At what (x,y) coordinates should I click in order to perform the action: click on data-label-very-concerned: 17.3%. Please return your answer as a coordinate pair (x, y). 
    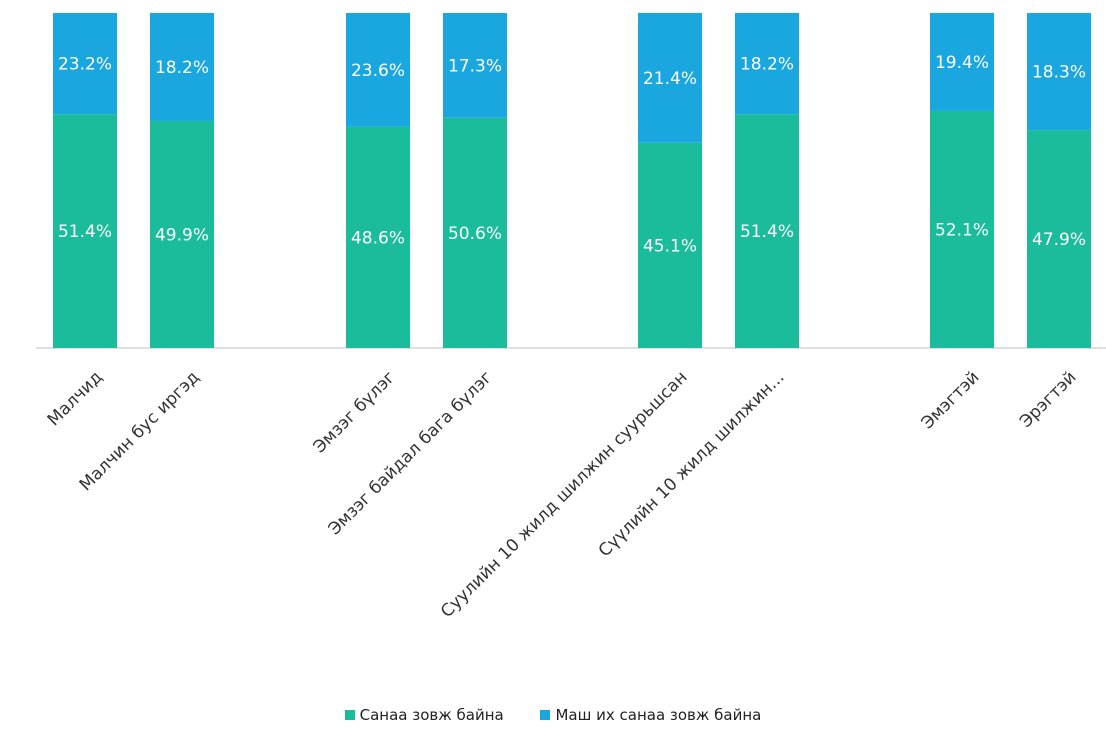
    Looking at the image, I should click on (475, 66).